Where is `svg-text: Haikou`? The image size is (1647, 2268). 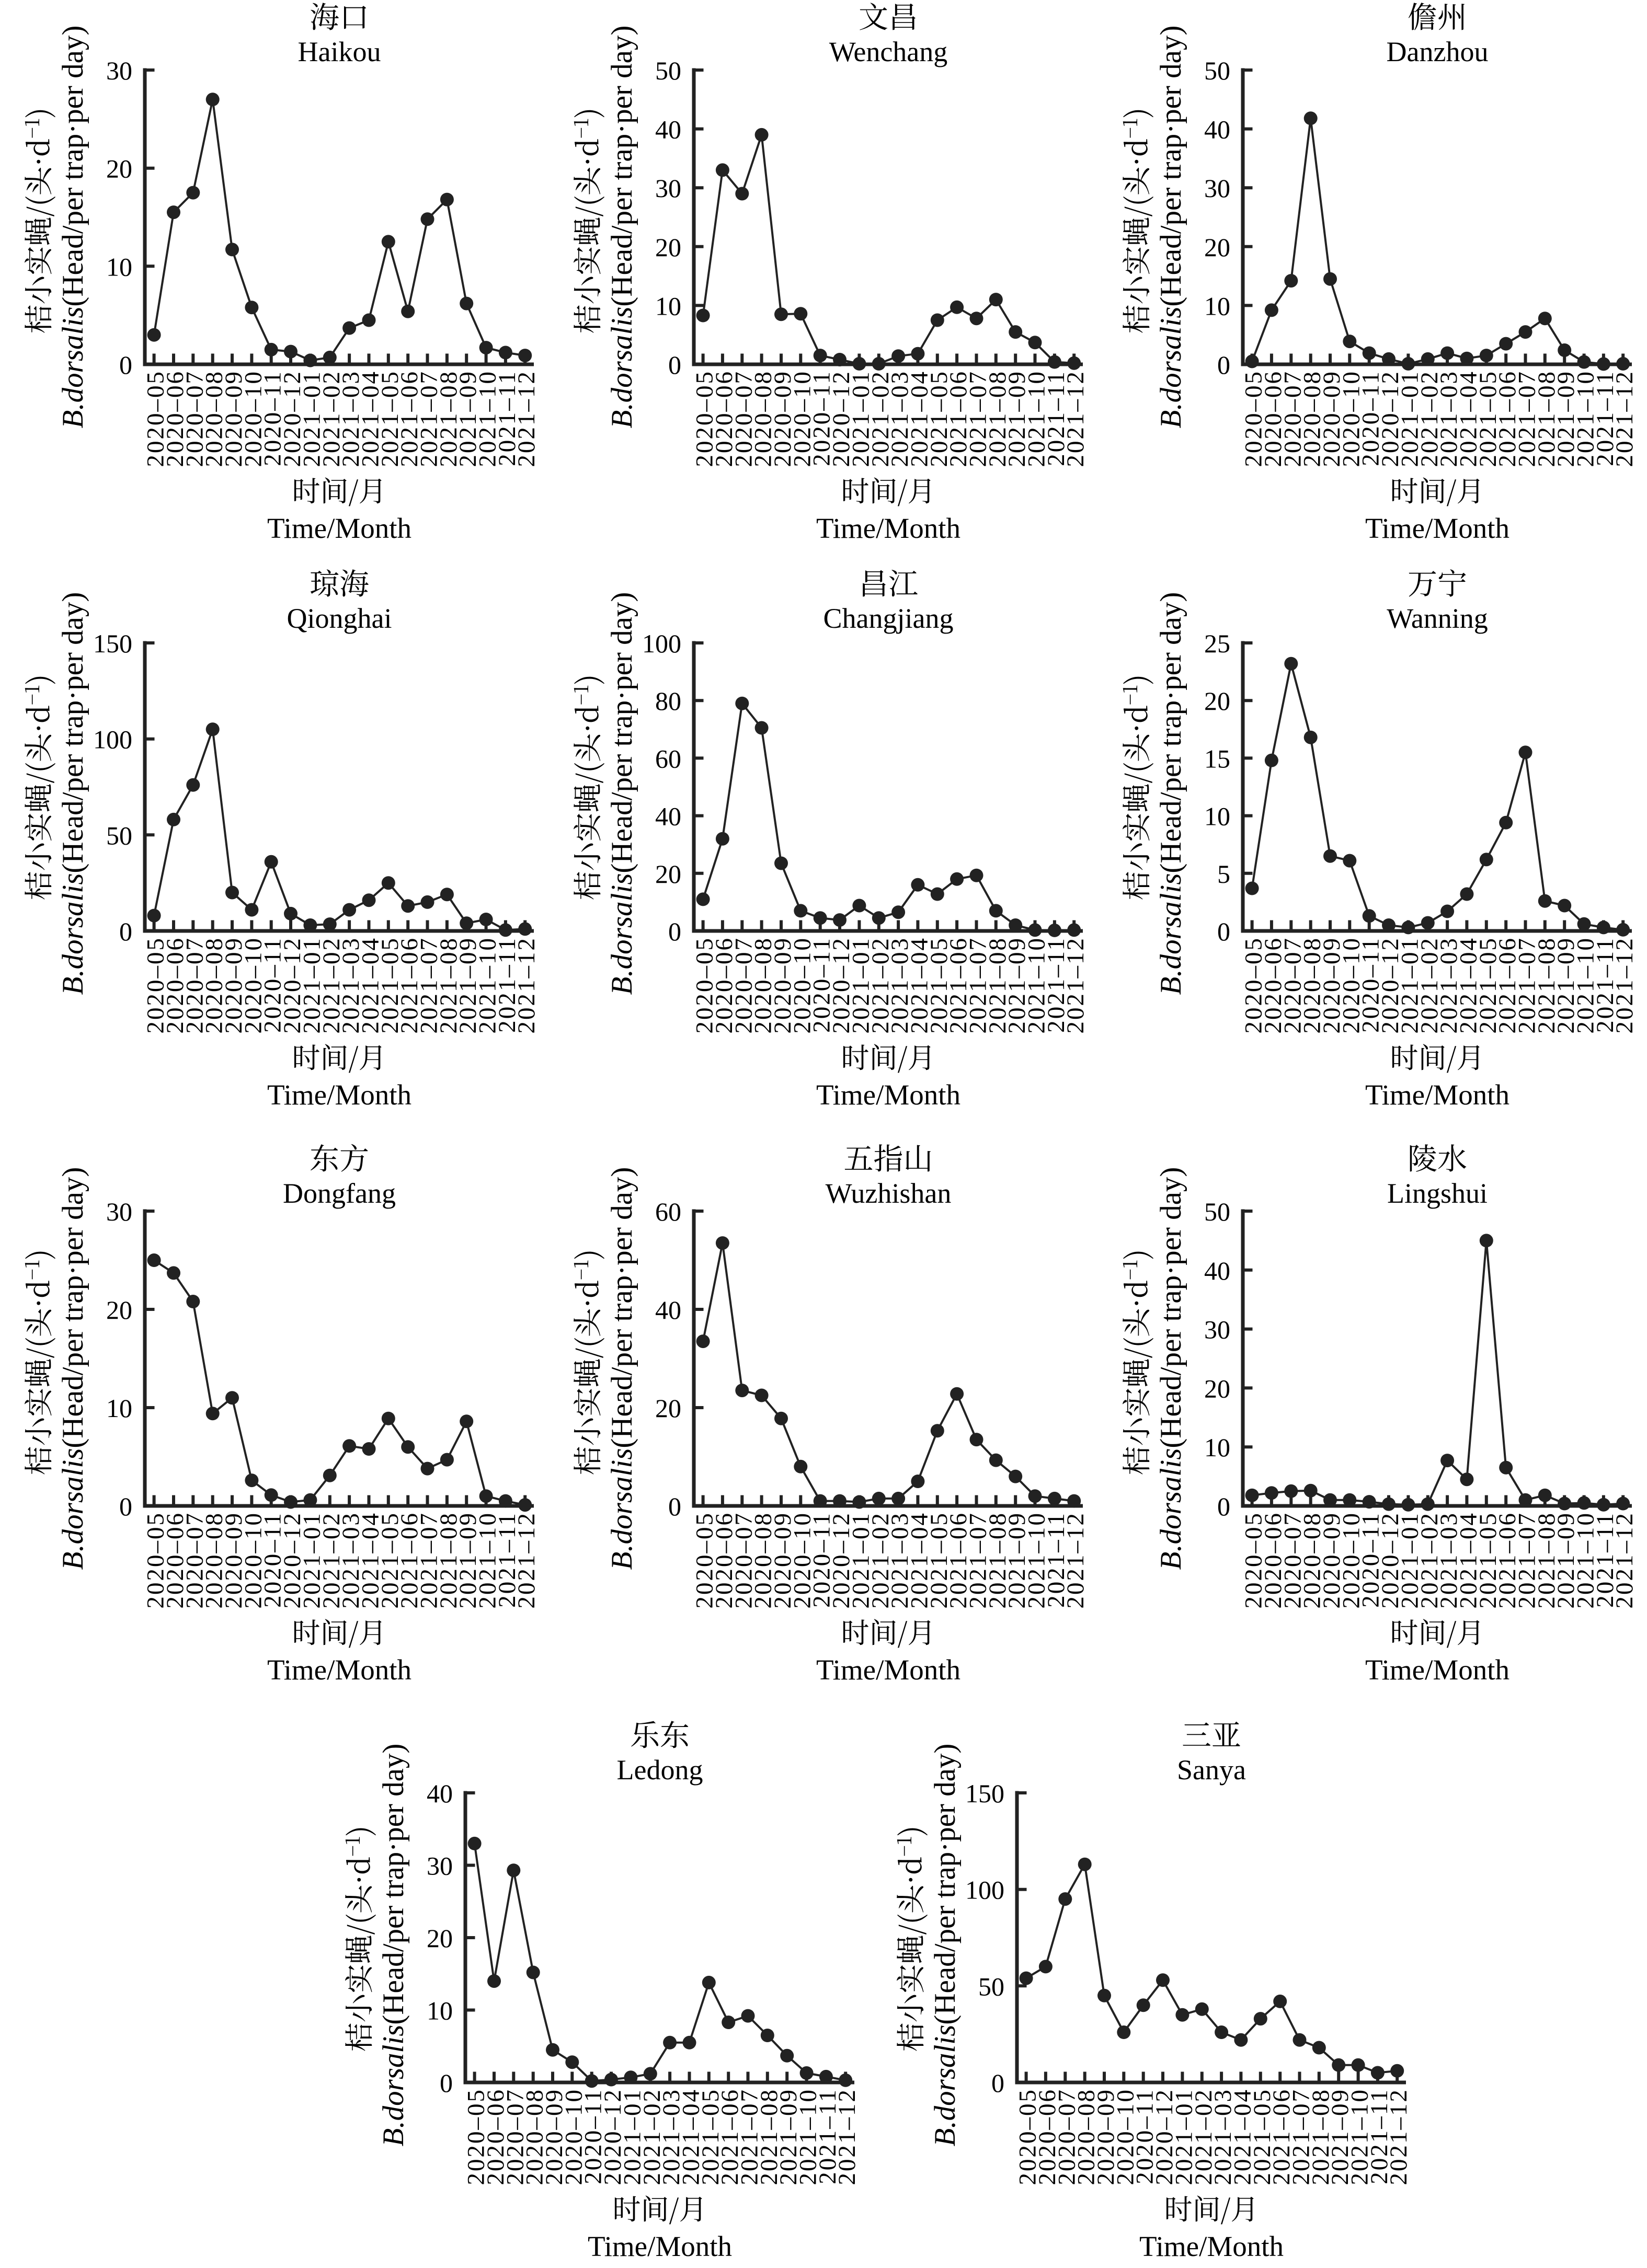 svg-text: Haikou is located at coordinates (340, 51).